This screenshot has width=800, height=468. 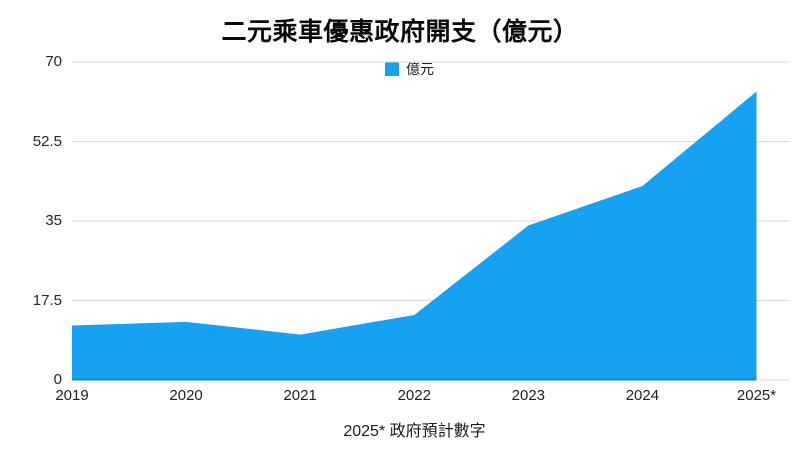 What do you see at coordinates (300, 395) in the screenshot?
I see `x-axis-tick-label: 2021` at bounding box center [300, 395].